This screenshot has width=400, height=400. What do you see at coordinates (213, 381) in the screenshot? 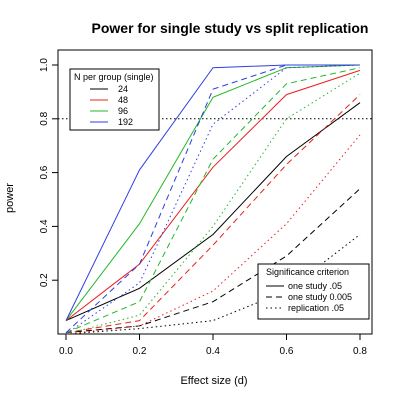
I see `x-axis-label: Effect size (d)` at bounding box center [213, 381].